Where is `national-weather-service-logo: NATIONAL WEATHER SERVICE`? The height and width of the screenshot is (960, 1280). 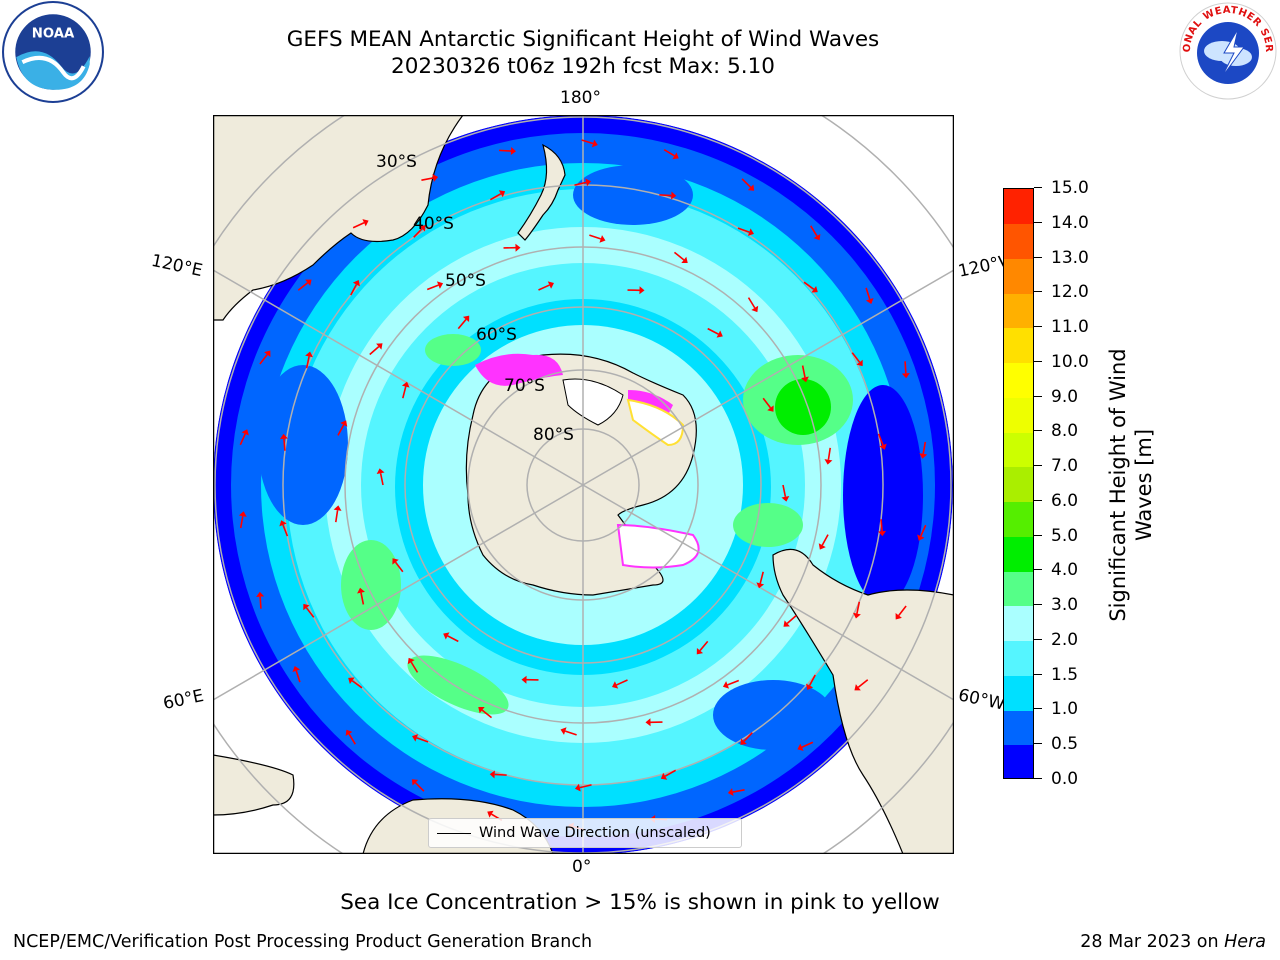
national-weather-service-logo: NATIONAL WEATHER SERVICE is located at coordinates (1227, 50).